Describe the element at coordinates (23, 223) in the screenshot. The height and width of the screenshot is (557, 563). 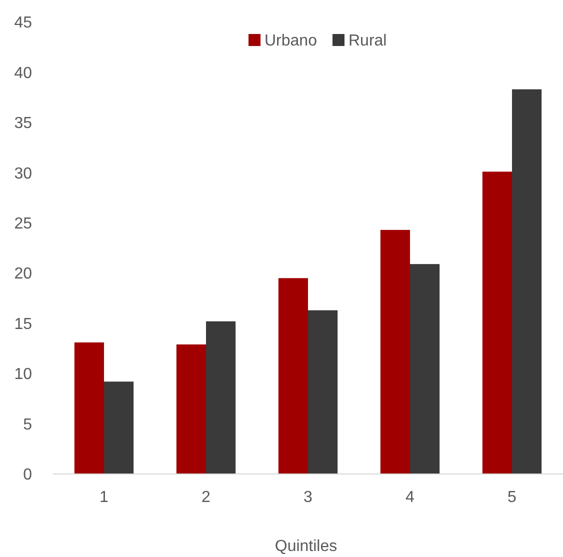
I see `y-tick-label: 25` at that location.